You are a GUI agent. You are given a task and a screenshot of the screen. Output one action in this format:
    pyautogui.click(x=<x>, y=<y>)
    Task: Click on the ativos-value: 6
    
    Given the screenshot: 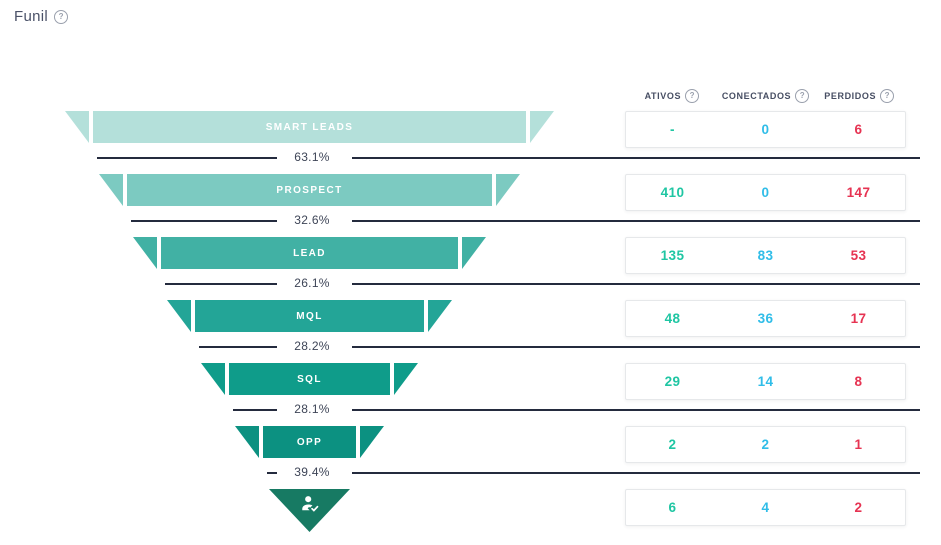 What is the action you would take?
    pyautogui.click(x=672, y=507)
    